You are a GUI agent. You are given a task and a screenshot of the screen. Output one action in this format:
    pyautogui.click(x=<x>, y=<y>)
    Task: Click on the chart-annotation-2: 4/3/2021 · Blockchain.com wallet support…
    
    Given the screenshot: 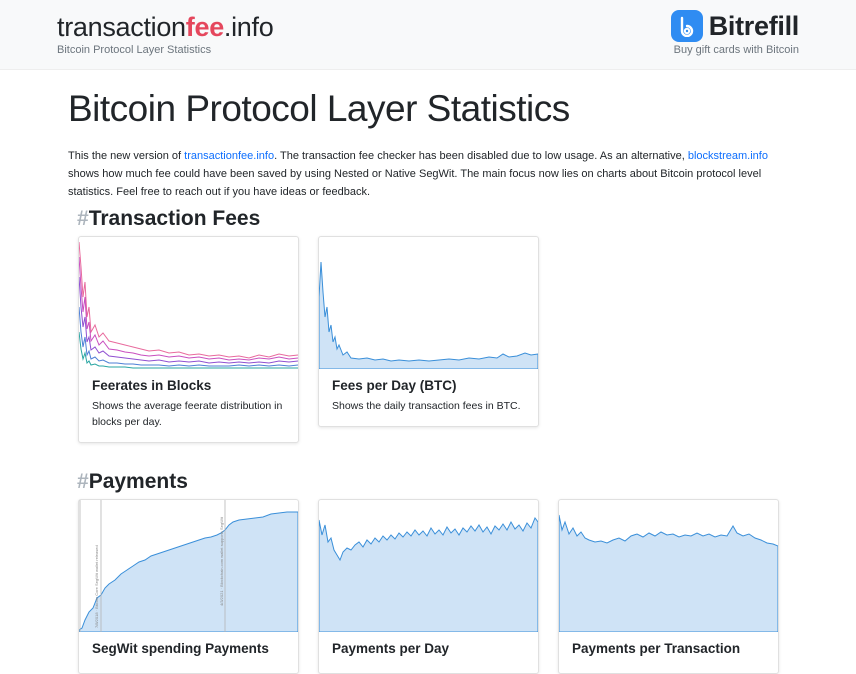 What is the action you would take?
    pyautogui.click(x=221, y=561)
    